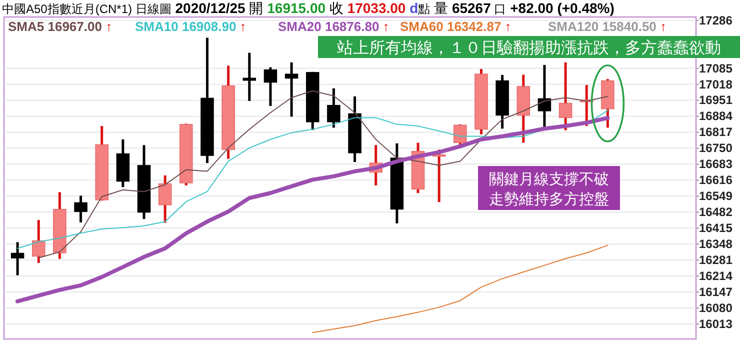  I want to click on y-tick-label: 17085, so click(716, 68).